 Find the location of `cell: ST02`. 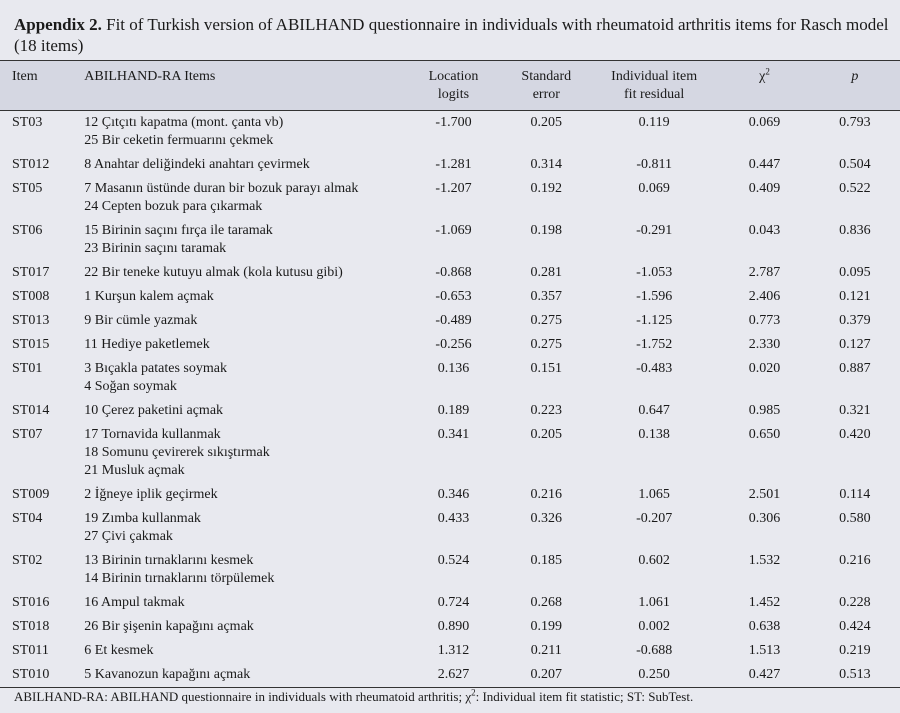

cell: ST02 is located at coordinates (27, 560).